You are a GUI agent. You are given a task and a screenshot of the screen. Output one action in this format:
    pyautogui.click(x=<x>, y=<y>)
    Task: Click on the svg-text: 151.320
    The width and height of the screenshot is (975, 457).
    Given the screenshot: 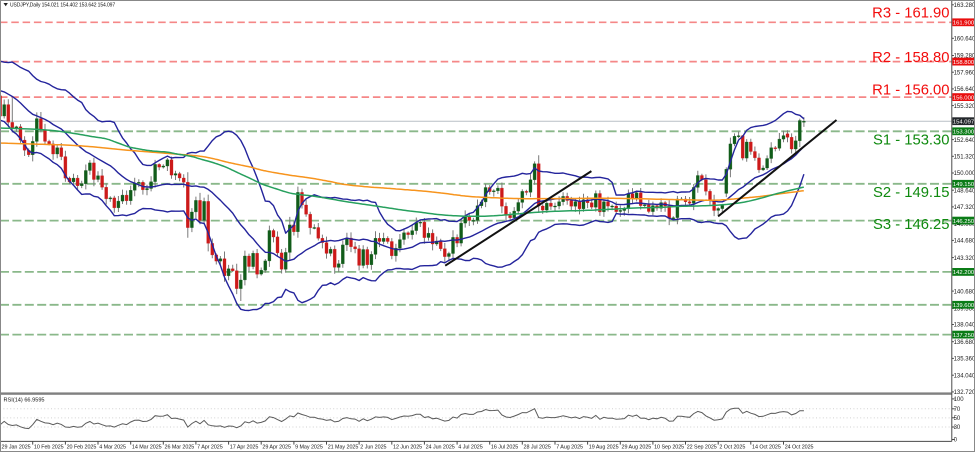 What is the action you would take?
    pyautogui.click(x=964, y=158)
    